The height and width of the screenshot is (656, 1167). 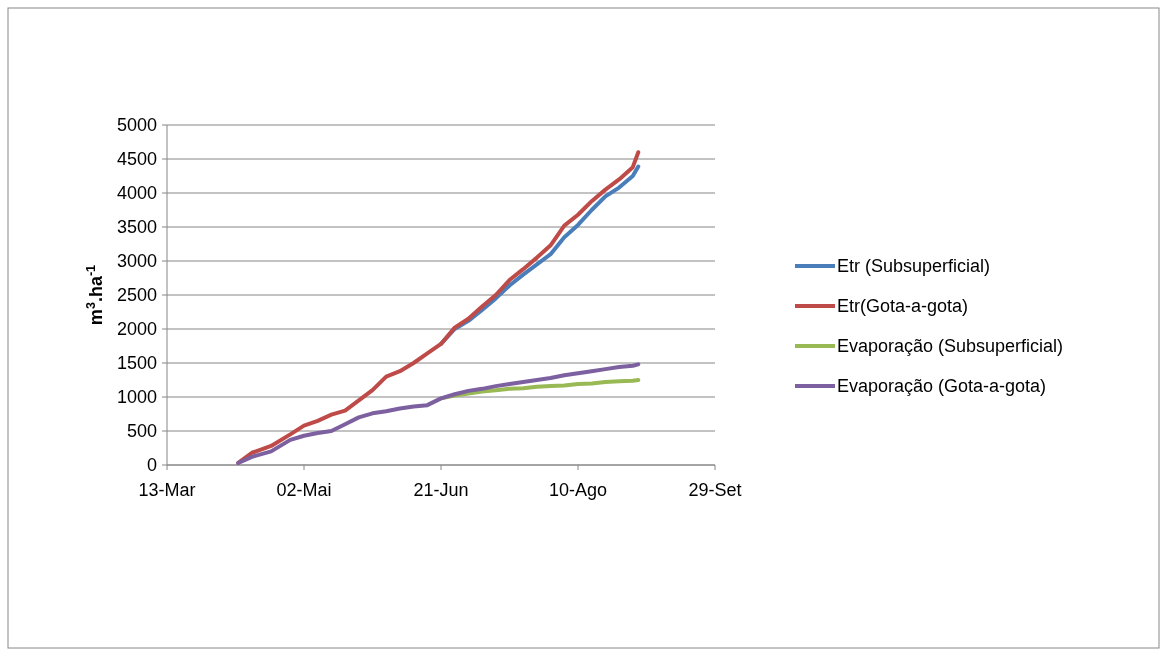 I want to click on line-series, so click(x=438, y=413).